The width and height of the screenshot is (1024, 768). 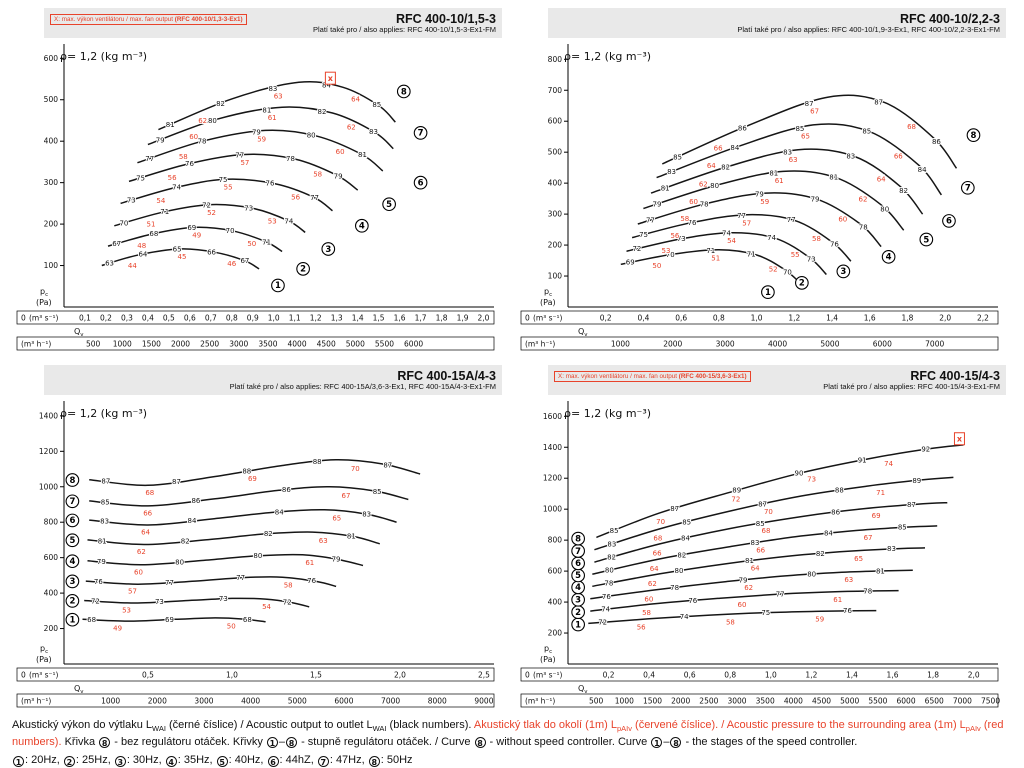 What do you see at coordinates (880, 571) in the screenshot?
I see `svg-text: 81` at bounding box center [880, 571].